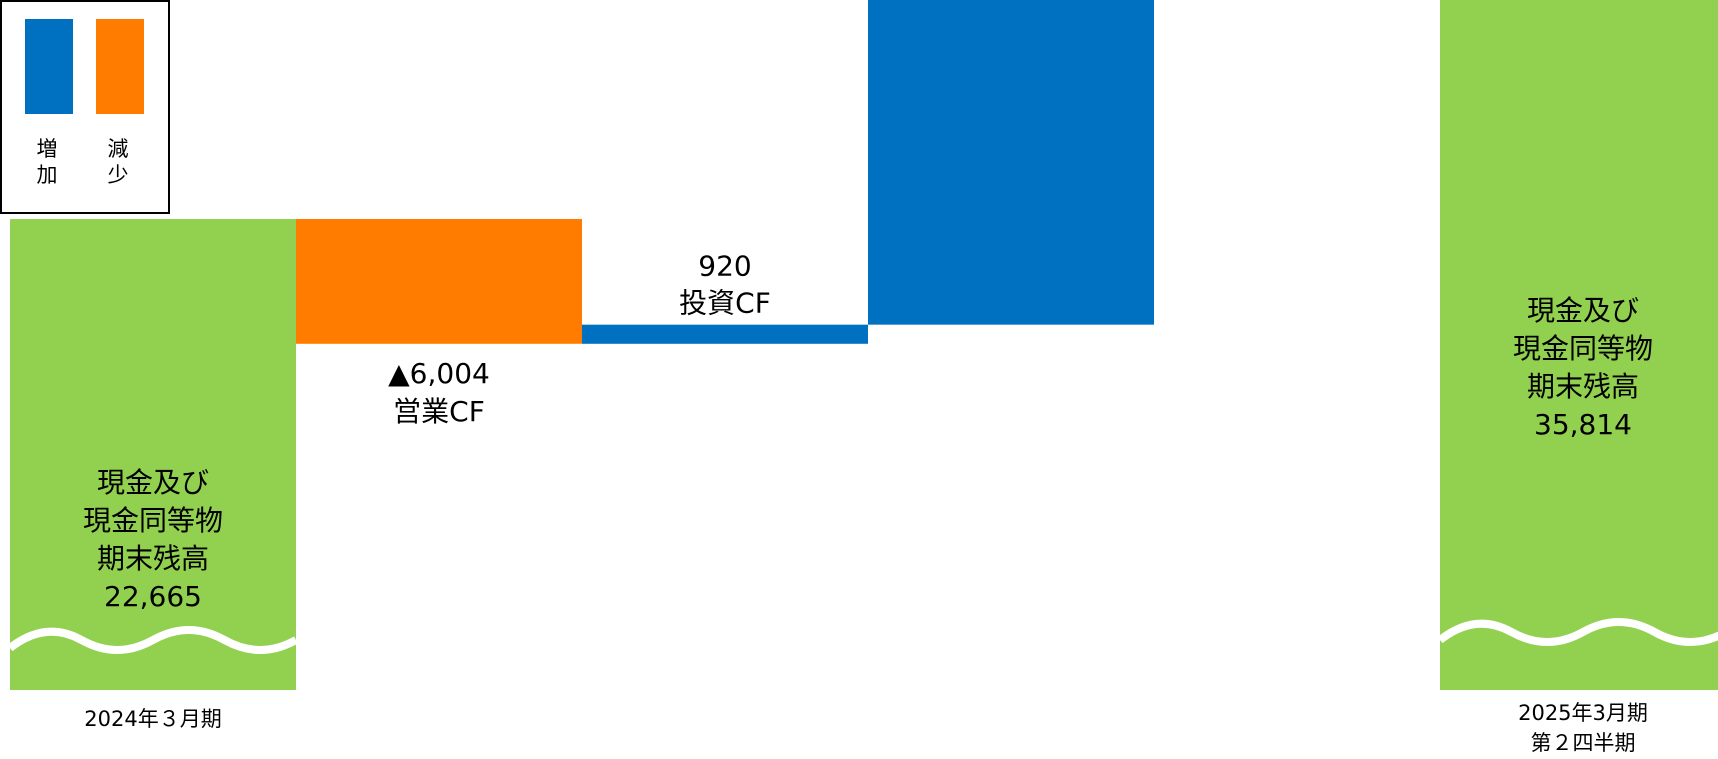 Image resolution: width=1718 pixels, height=759 pixels. What do you see at coordinates (725, 303) in the screenshot?
I see `step-name-1: 投資CF` at bounding box center [725, 303].